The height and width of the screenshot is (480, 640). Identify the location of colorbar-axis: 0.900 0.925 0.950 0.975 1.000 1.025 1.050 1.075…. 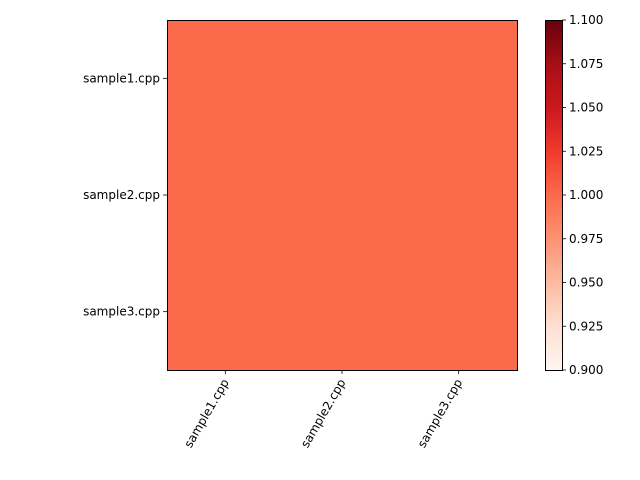
(582, 195).